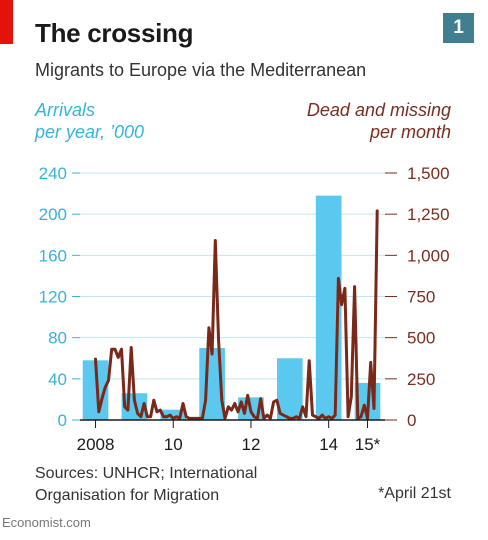  I want to click on x-axis-tick-label: 14, so click(328, 444).